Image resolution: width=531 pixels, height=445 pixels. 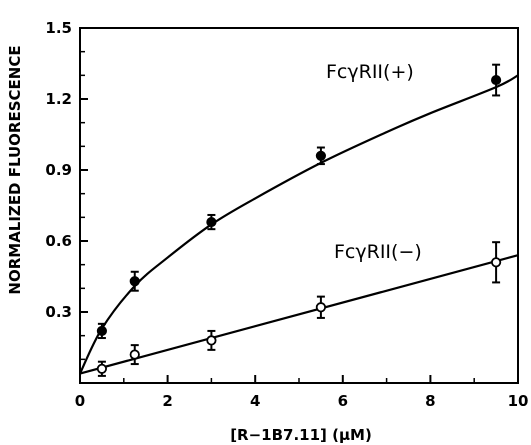 What do you see at coordinates (58, 241) in the screenshot?
I see `y-tick-label: 0.6` at bounding box center [58, 241].